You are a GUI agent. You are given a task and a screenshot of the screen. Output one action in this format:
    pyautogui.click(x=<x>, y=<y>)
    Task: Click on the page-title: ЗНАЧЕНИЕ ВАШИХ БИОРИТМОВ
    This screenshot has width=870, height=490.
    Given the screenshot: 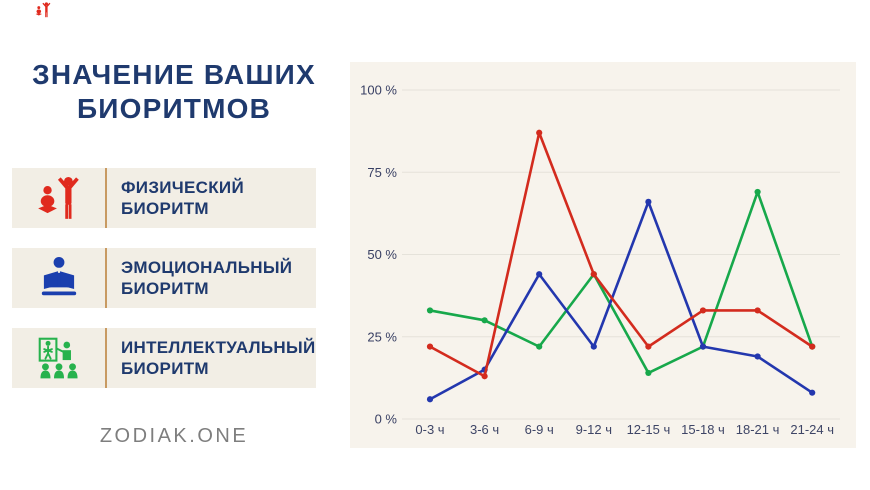 What is the action you would take?
    pyautogui.click(x=174, y=92)
    